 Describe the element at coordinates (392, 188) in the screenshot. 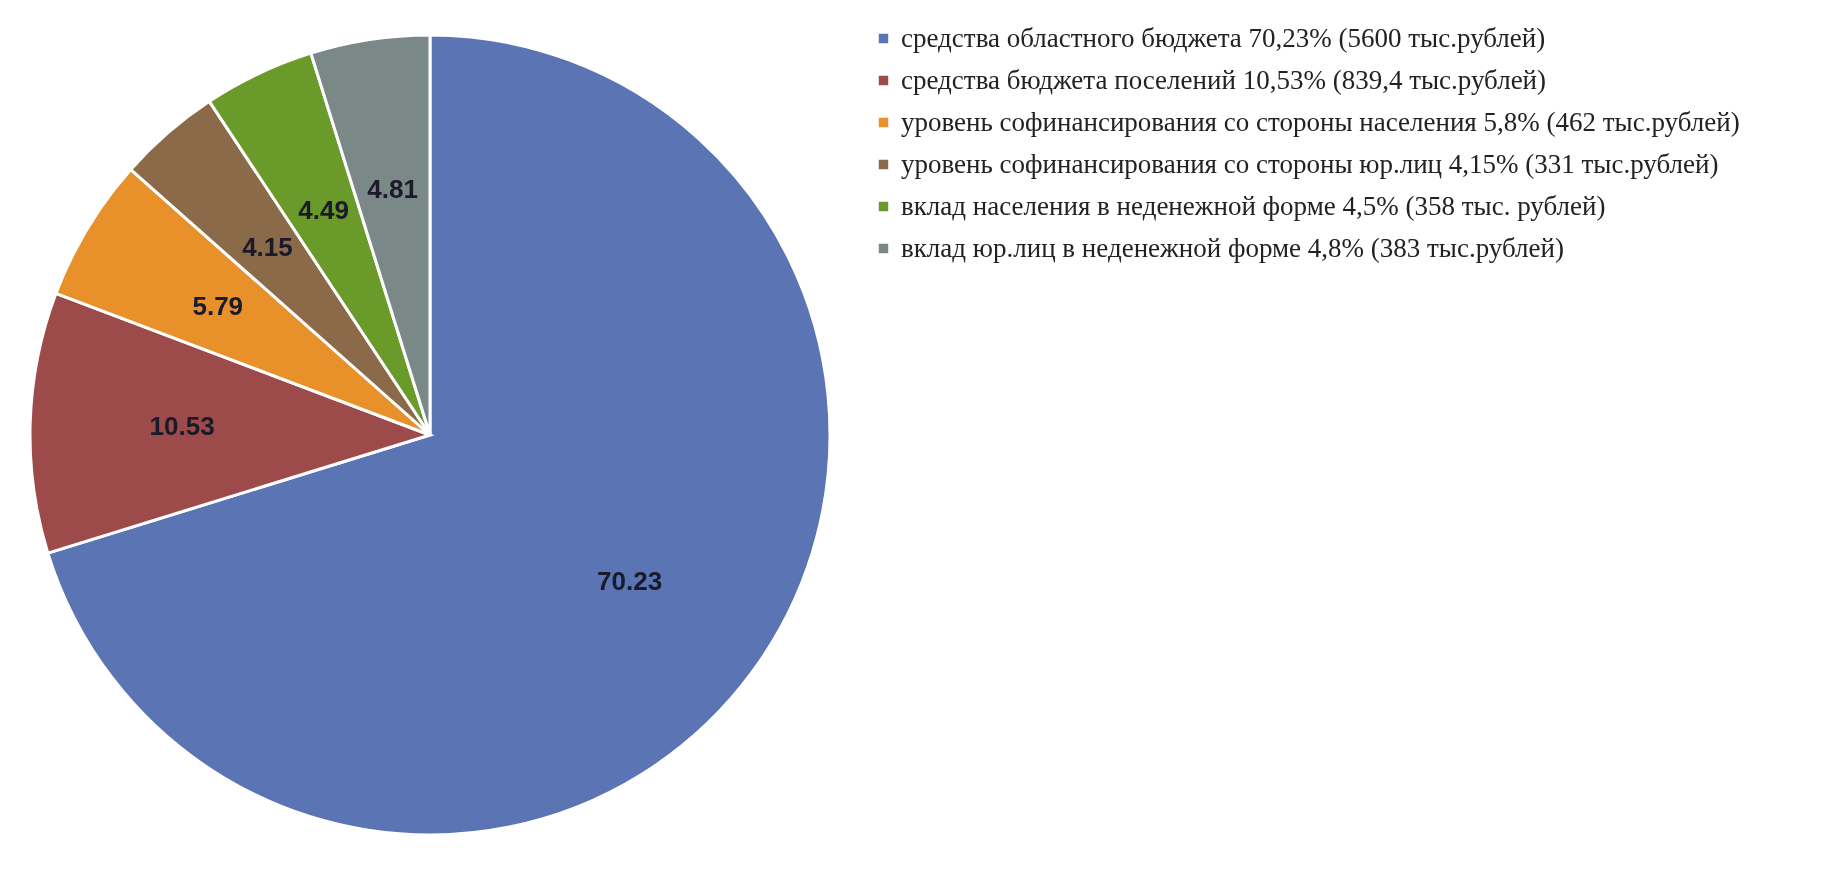

I see `data-label: 4.81` at that location.